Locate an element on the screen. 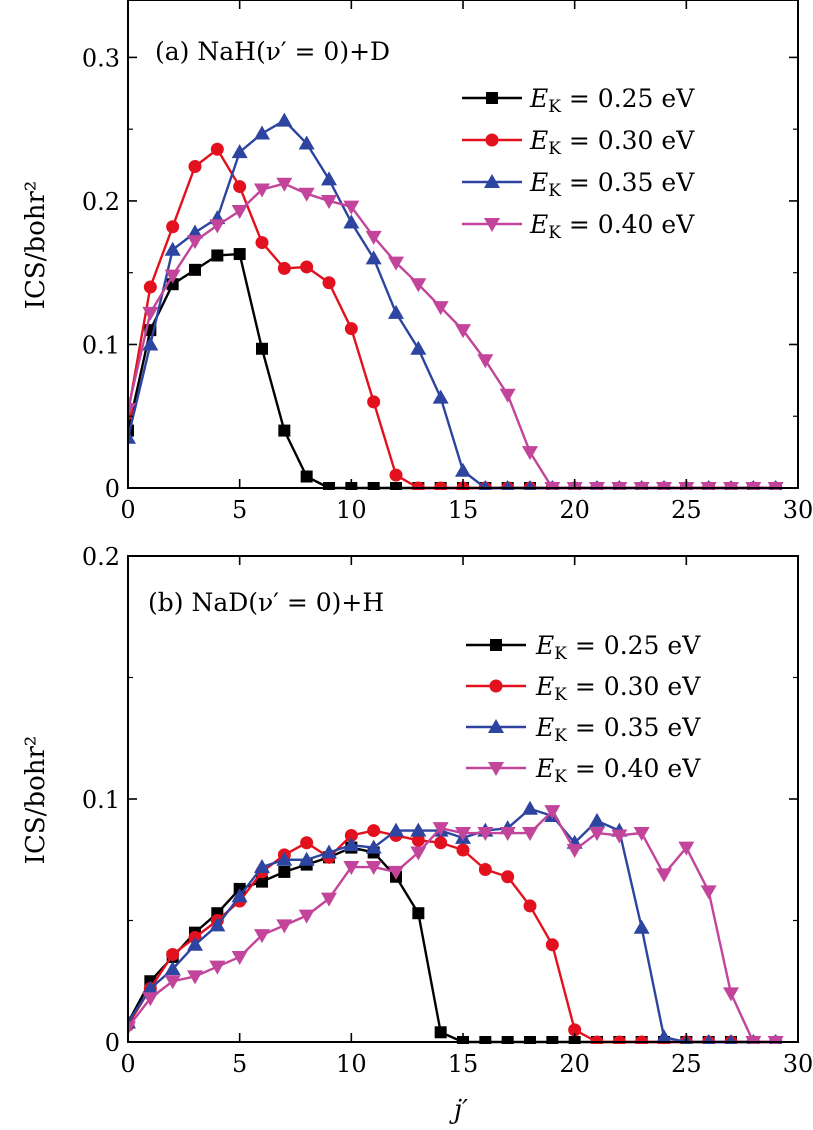  legend-label: EK = 0.25 eV is located at coordinates (618, 647).